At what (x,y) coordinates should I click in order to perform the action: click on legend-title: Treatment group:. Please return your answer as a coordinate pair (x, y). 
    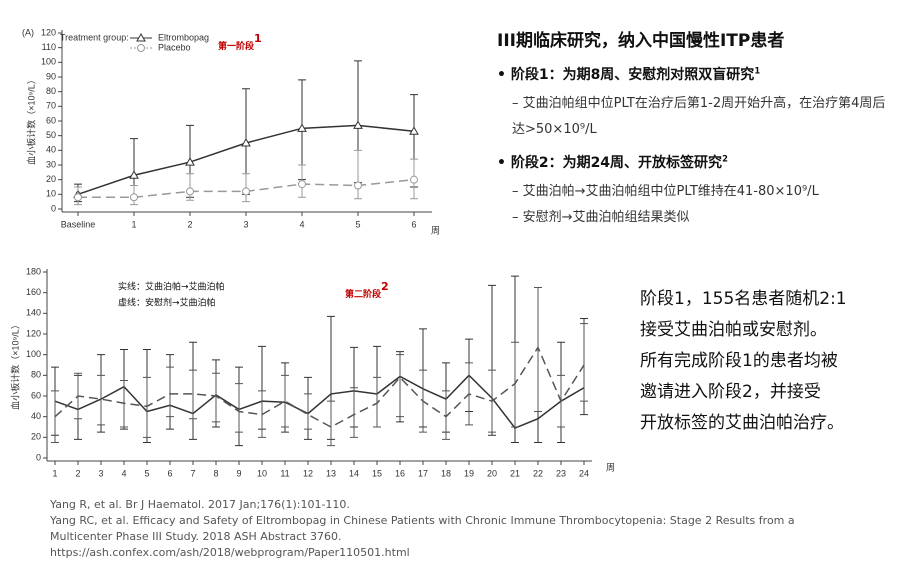
    Looking at the image, I should click on (94, 37).